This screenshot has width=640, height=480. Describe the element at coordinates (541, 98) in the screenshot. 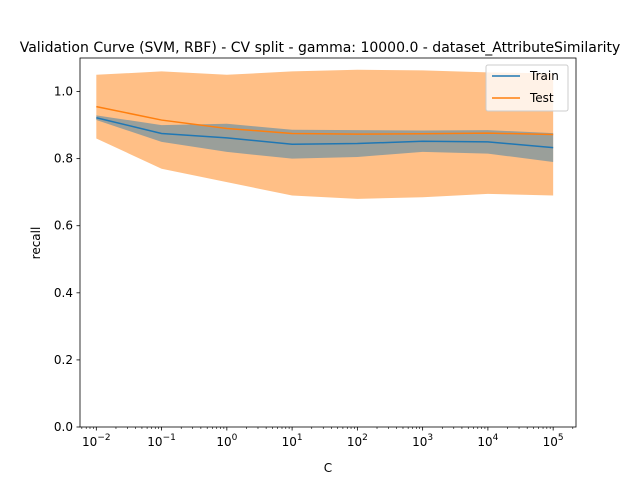

I see `legend-test-label: Test` at that location.